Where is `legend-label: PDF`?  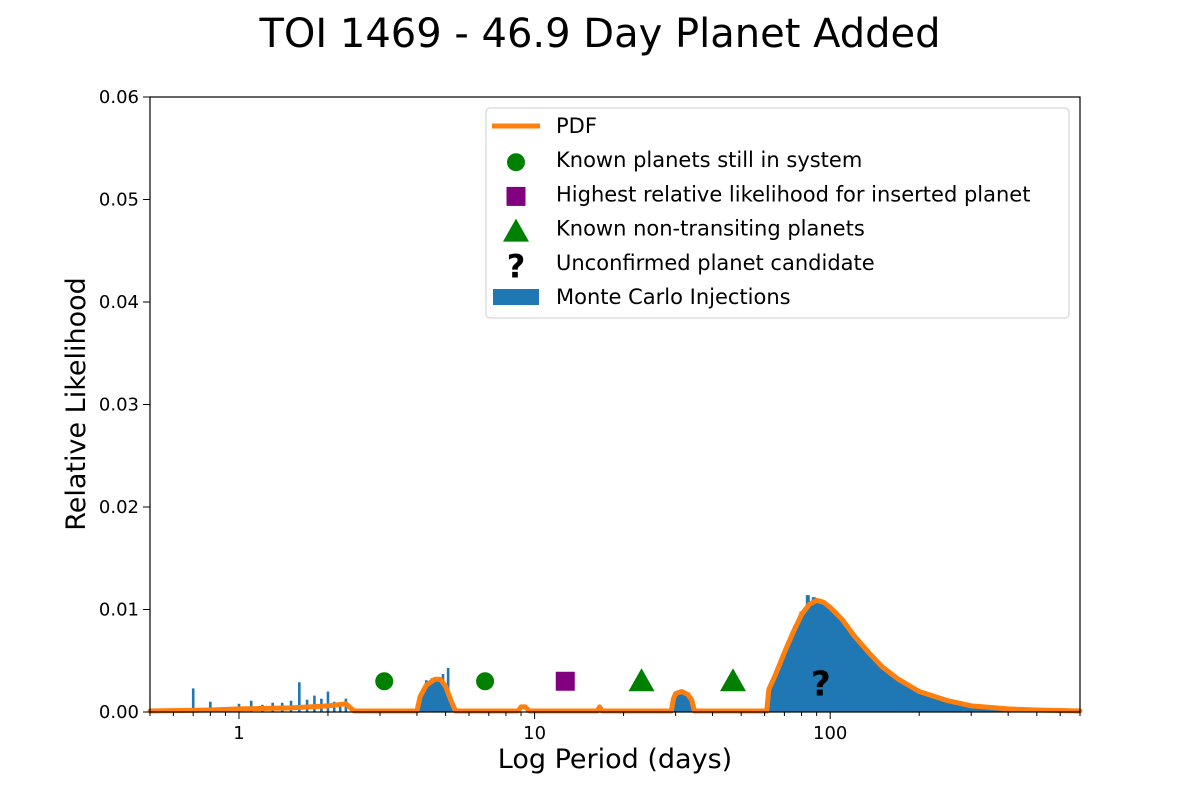 legend-label: PDF is located at coordinates (576, 126).